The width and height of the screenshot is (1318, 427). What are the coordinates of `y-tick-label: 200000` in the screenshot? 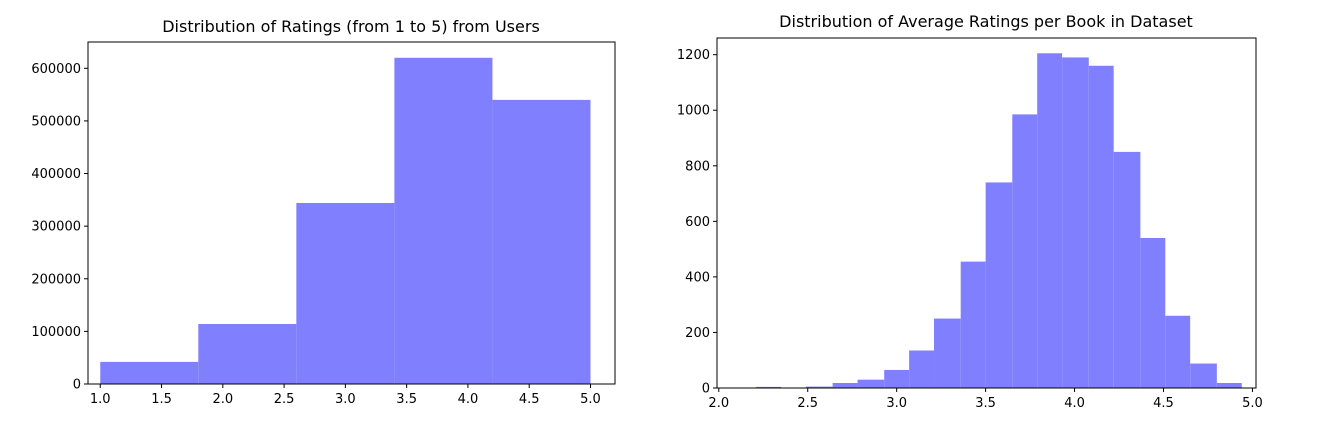 It's located at (56, 279).